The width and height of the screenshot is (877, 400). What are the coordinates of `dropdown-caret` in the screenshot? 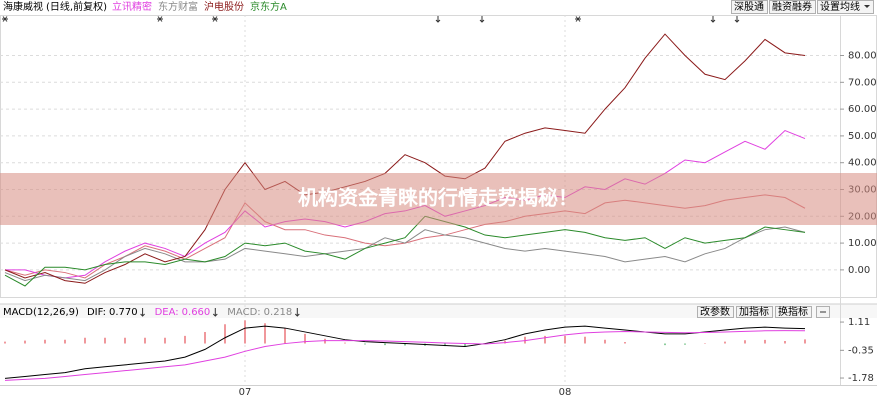 It's located at (867, 6).